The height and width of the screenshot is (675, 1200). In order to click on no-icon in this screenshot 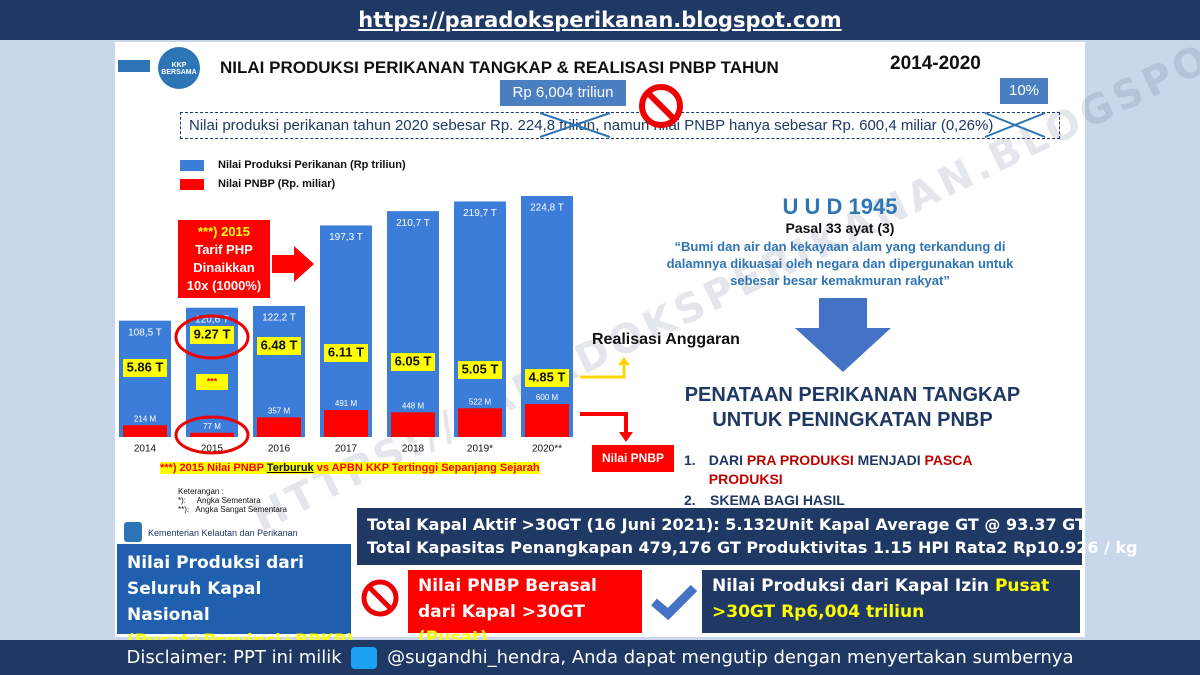, I will do `click(661, 106)`.